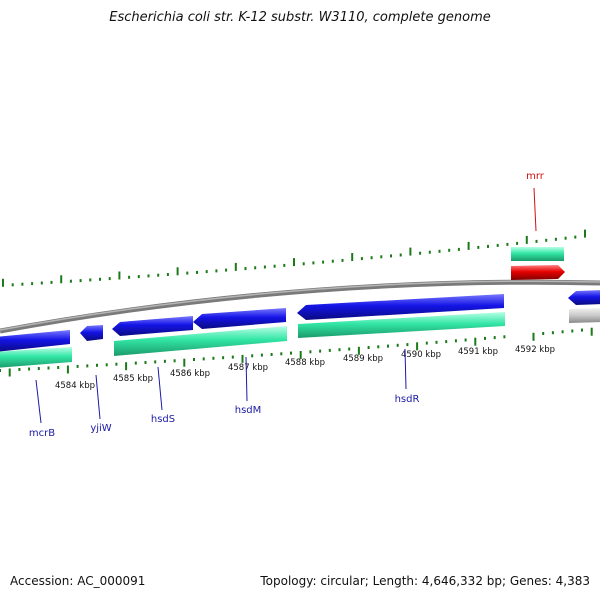 The image size is (600, 600). I want to click on kbp-label: 4591 kbp, so click(478, 352).